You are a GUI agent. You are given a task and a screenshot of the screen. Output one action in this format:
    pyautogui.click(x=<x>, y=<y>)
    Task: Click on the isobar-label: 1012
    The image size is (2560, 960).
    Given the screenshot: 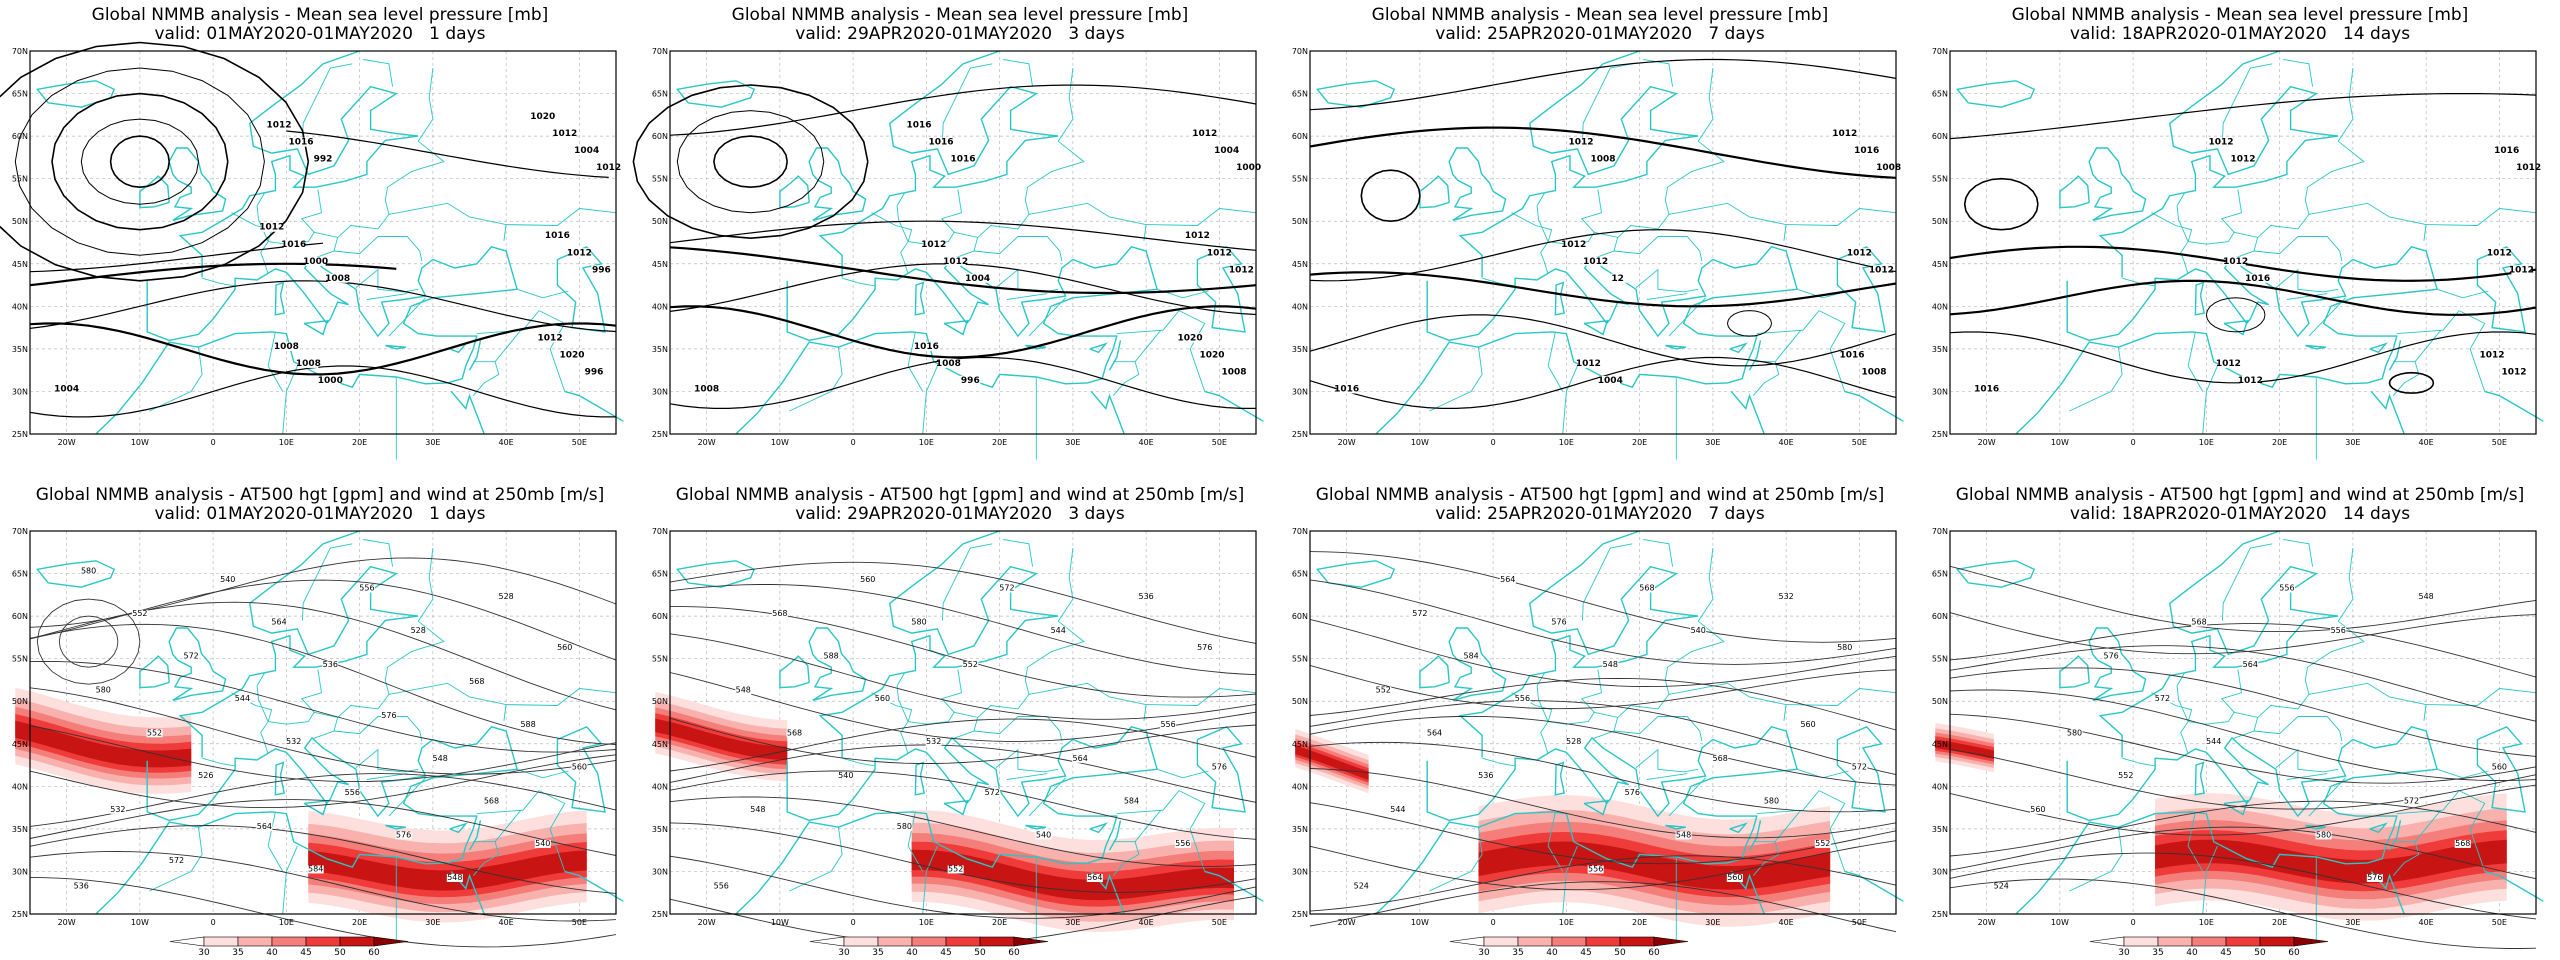 What is the action you would take?
    pyautogui.click(x=564, y=134)
    